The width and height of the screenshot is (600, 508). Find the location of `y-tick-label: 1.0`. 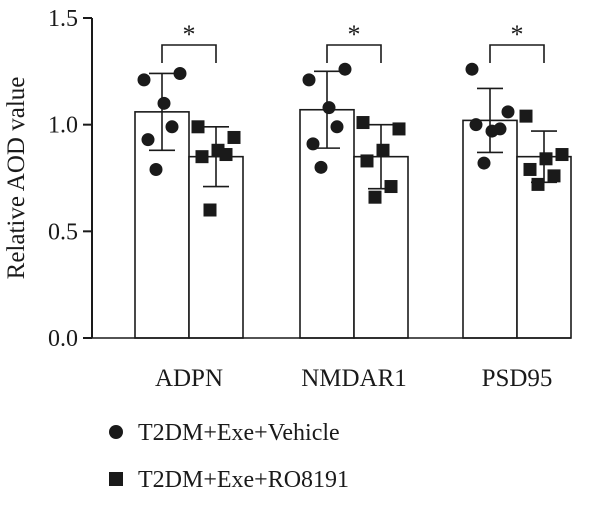

y-tick-label: 1.0 is located at coordinates (63, 126).